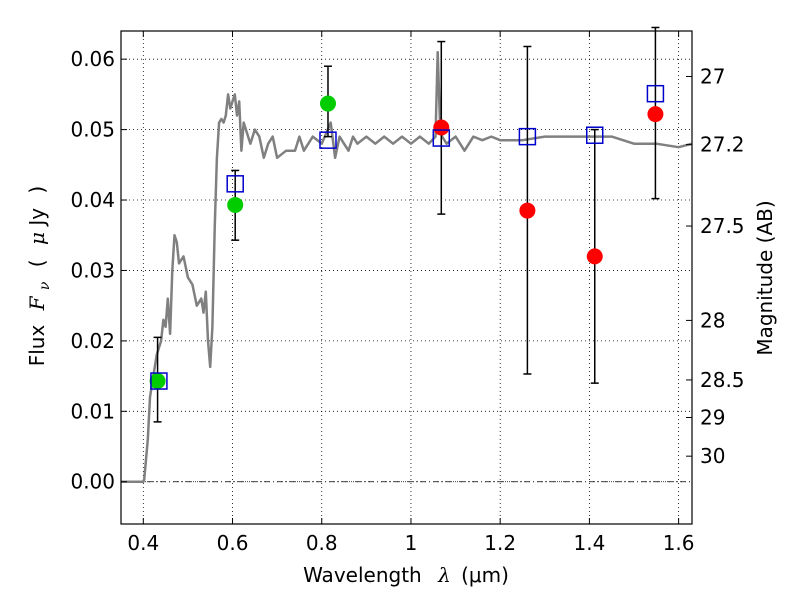 This screenshot has height=600, width=800. Describe the element at coordinates (722, 145) in the screenshot. I see `magnitude-tick-label: 27.2` at that location.